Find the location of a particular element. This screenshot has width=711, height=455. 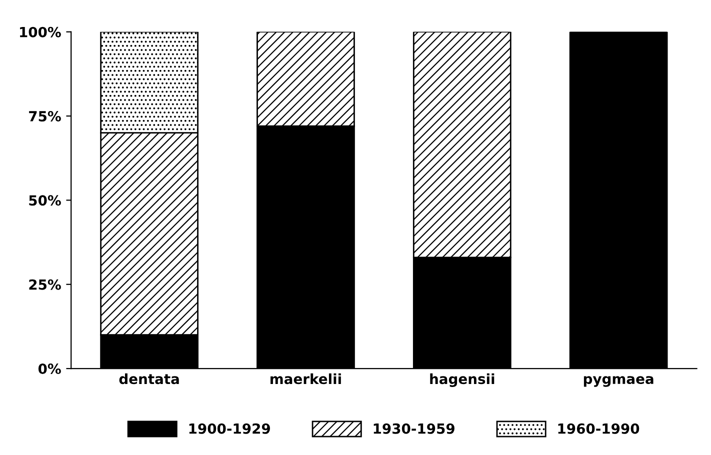

x-tick-label: hagensii is located at coordinates (462, 380).